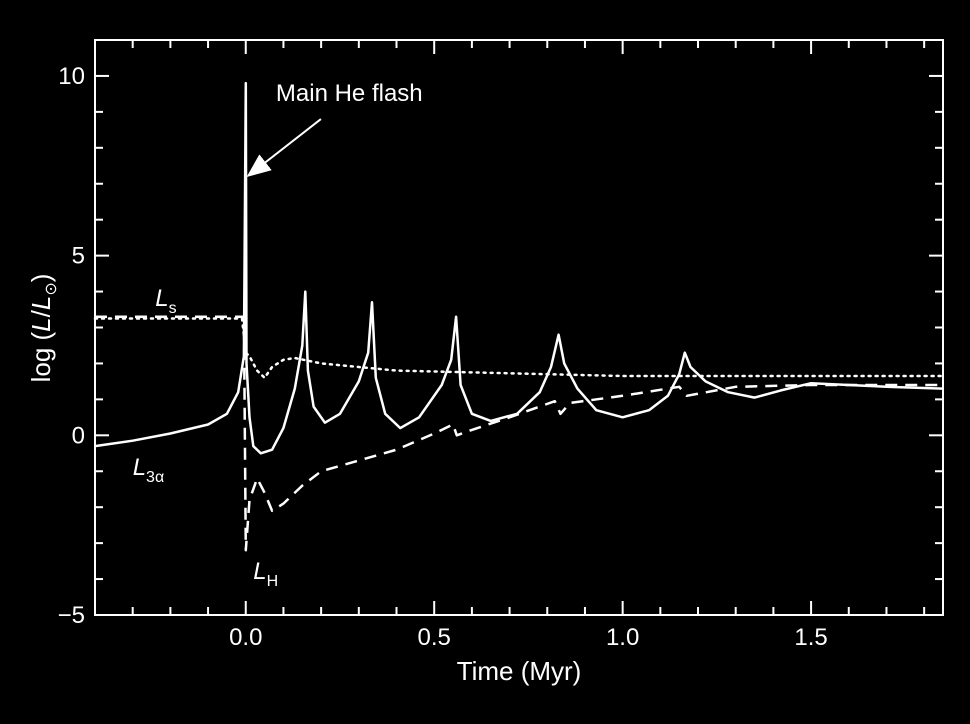  Describe the element at coordinates (41, 278) in the screenshot. I see `y-axis-title-suffix: )` at that location.